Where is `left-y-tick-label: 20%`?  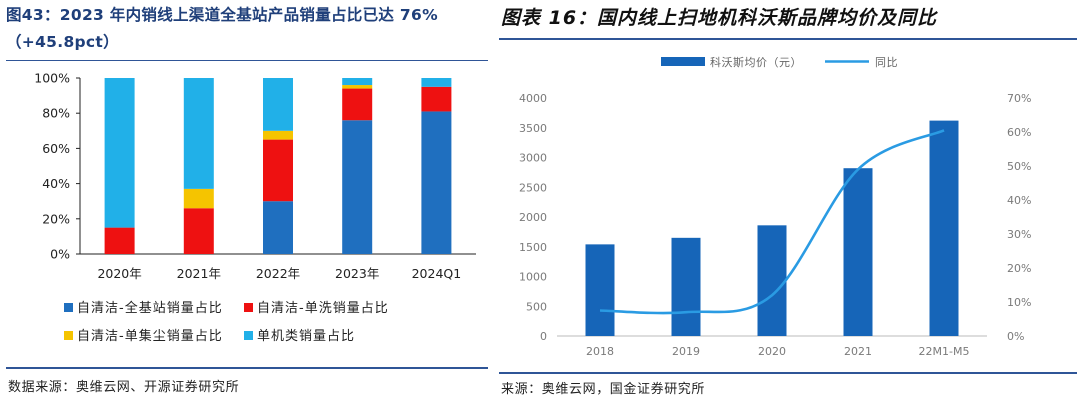 left-y-tick-label: 20% is located at coordinates (56, 218).